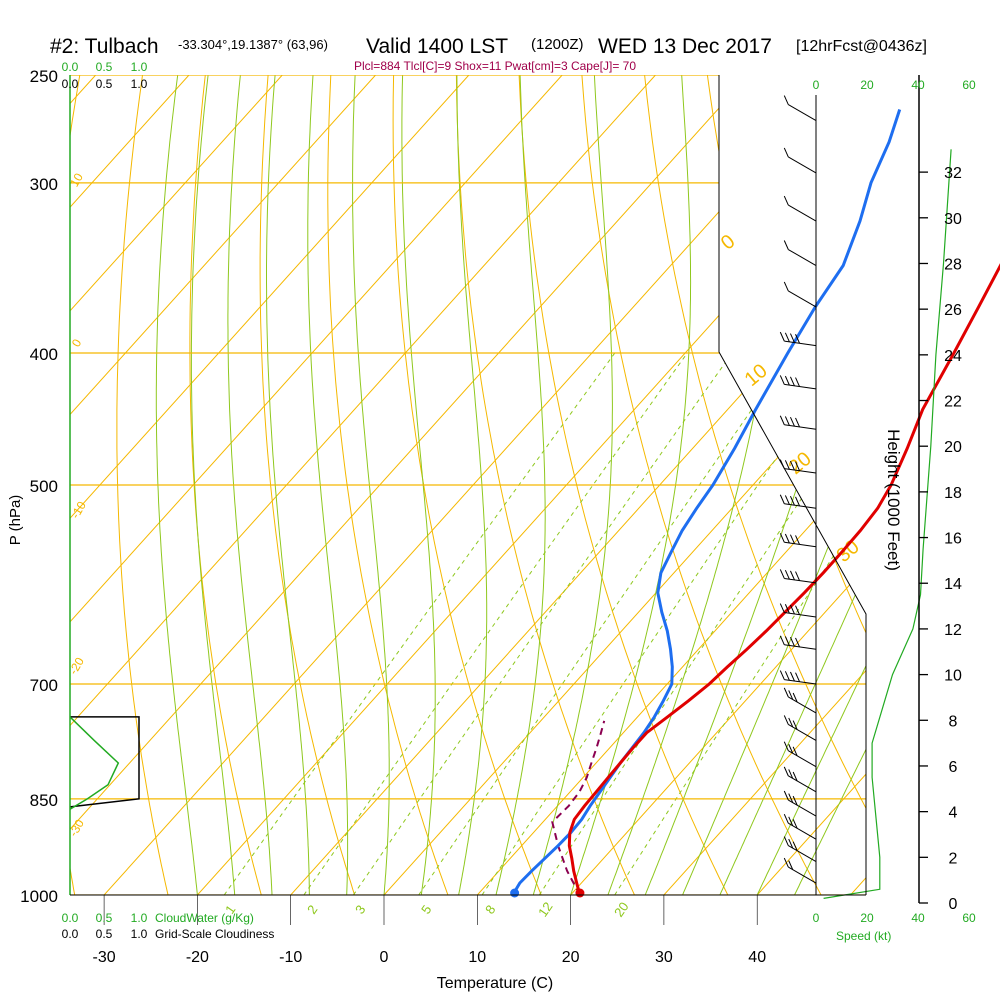 The image size is (1000, 1000). I want to click on pressure-tick-label: 700, so click(44, 685).